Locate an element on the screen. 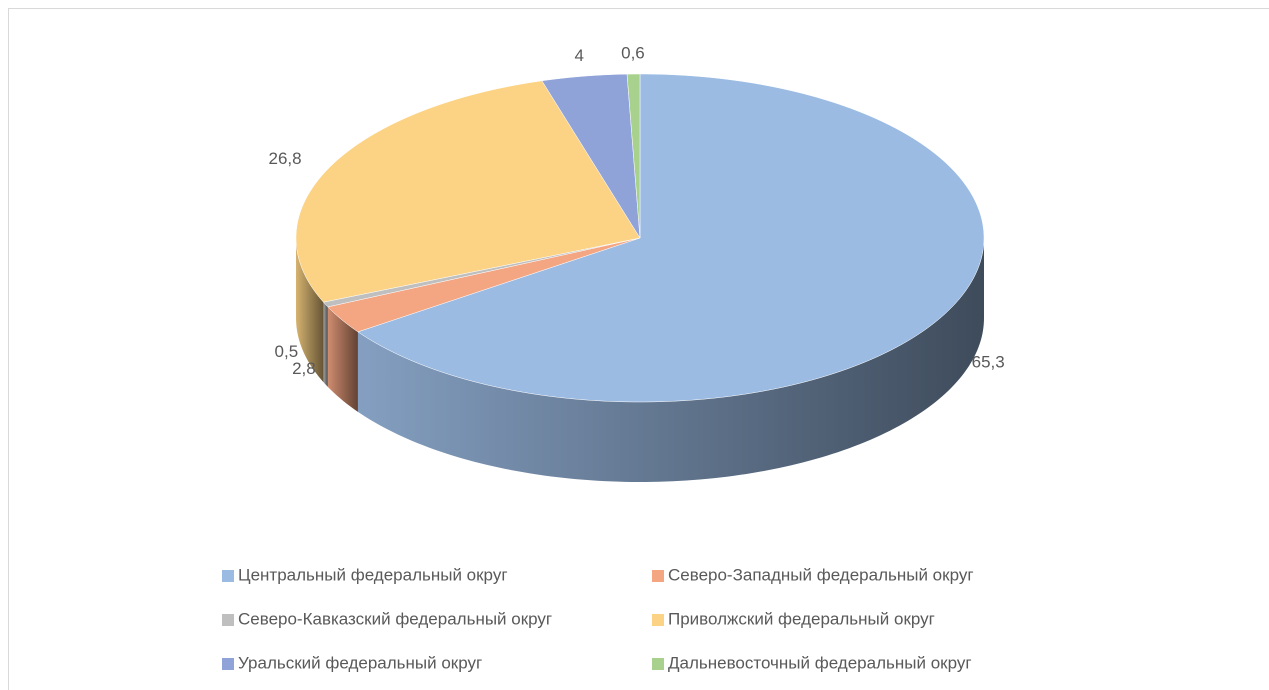 The image size is (1269, 690). legend-label: Центральный федеральный округ is located at coordinates (373, 574).